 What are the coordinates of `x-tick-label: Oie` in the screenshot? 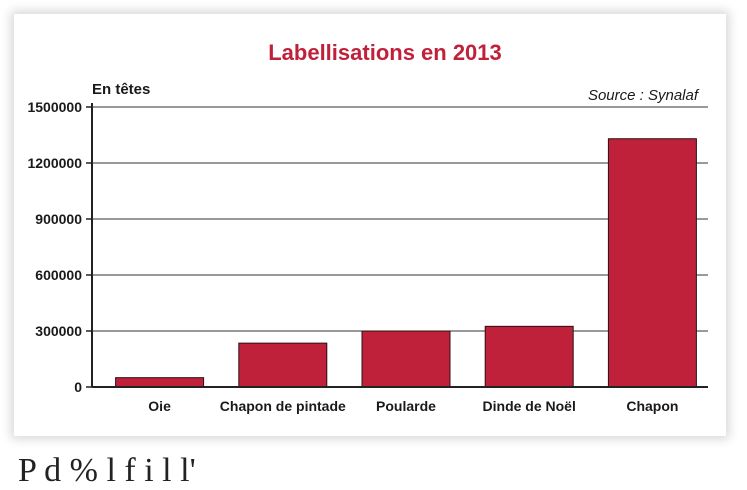 It's located at (159, 406).